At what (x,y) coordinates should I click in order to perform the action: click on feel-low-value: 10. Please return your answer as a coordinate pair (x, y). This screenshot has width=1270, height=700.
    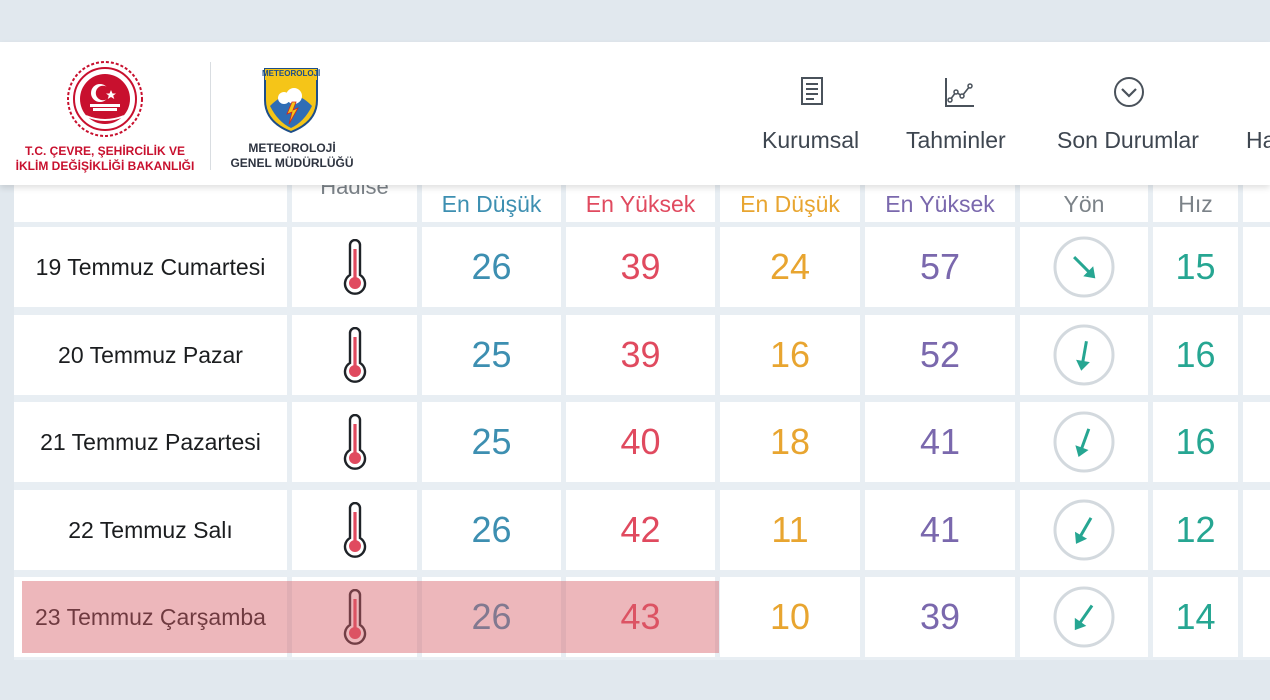
    Looking at the image, I should click on (790, 616).